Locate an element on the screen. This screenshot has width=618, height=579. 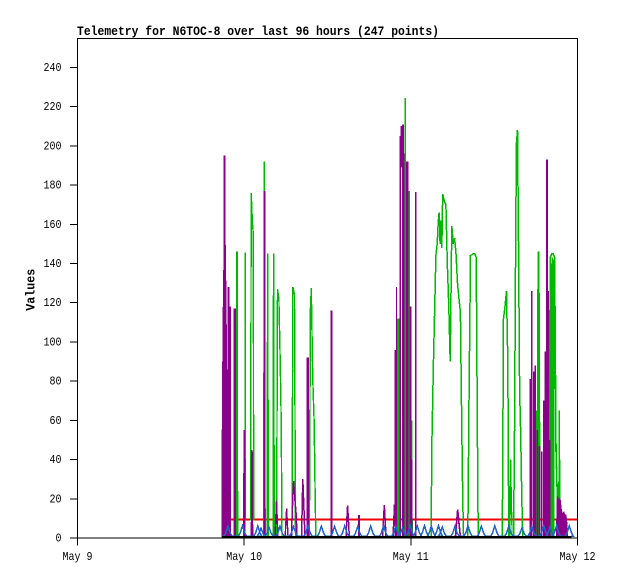
svg-text: 40 is located at coordinates (56, 460).